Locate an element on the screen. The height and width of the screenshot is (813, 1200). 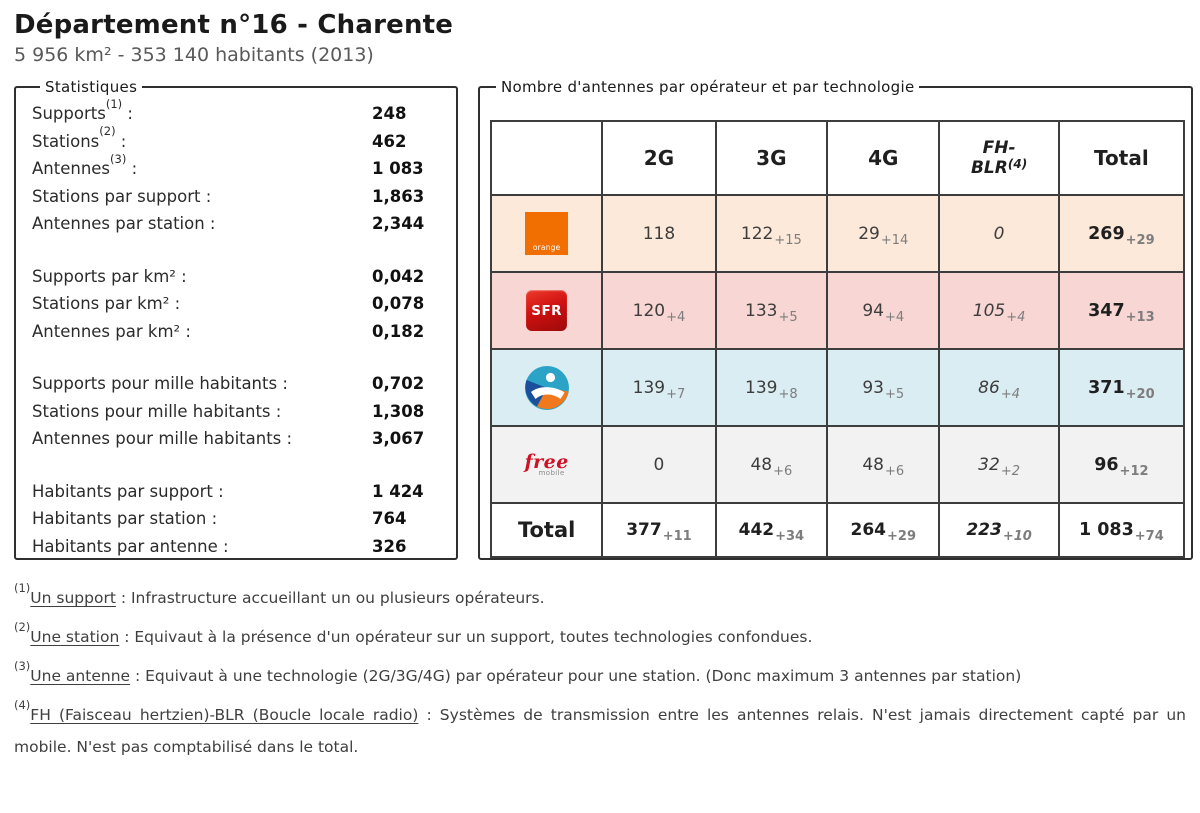
stat-row: Habitants par station : 764 is located at coordinates (237, 519).